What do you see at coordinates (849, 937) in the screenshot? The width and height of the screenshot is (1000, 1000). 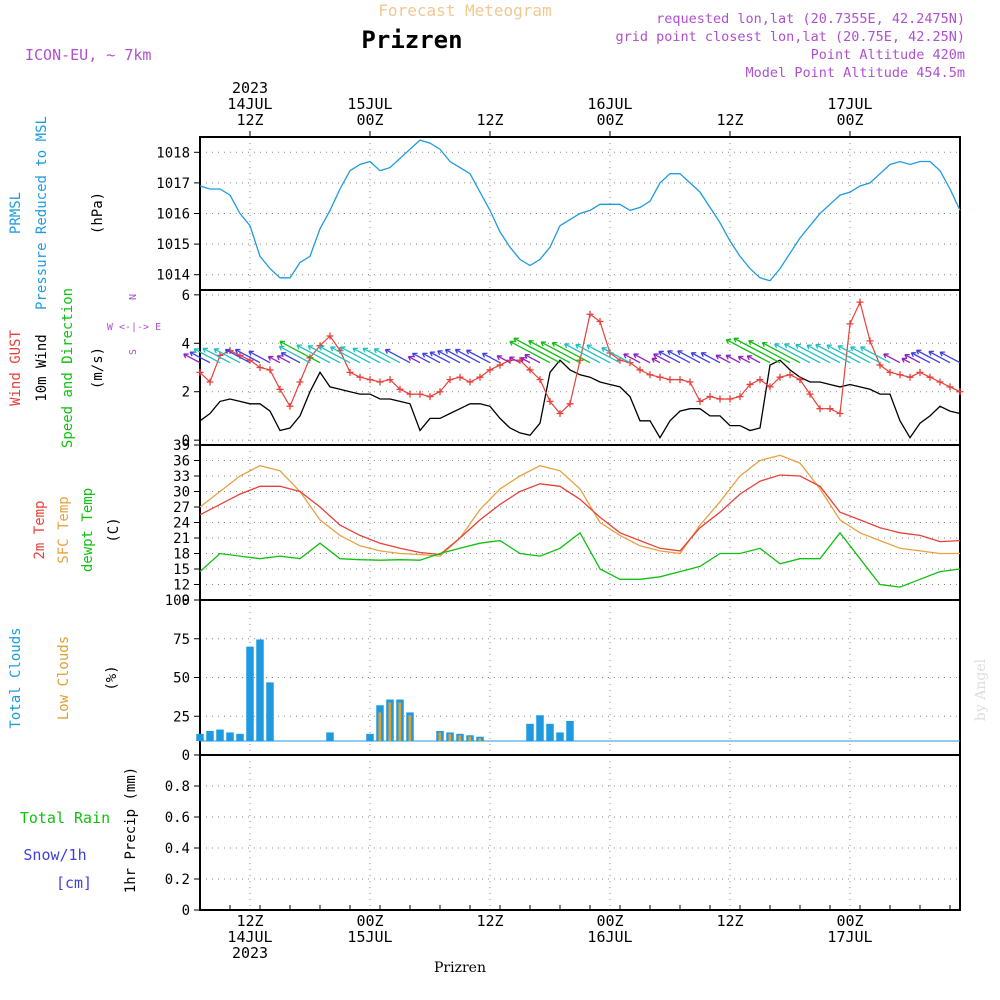 I see `bottom-time-label: 17JUL` at bounding box center [849, 937].